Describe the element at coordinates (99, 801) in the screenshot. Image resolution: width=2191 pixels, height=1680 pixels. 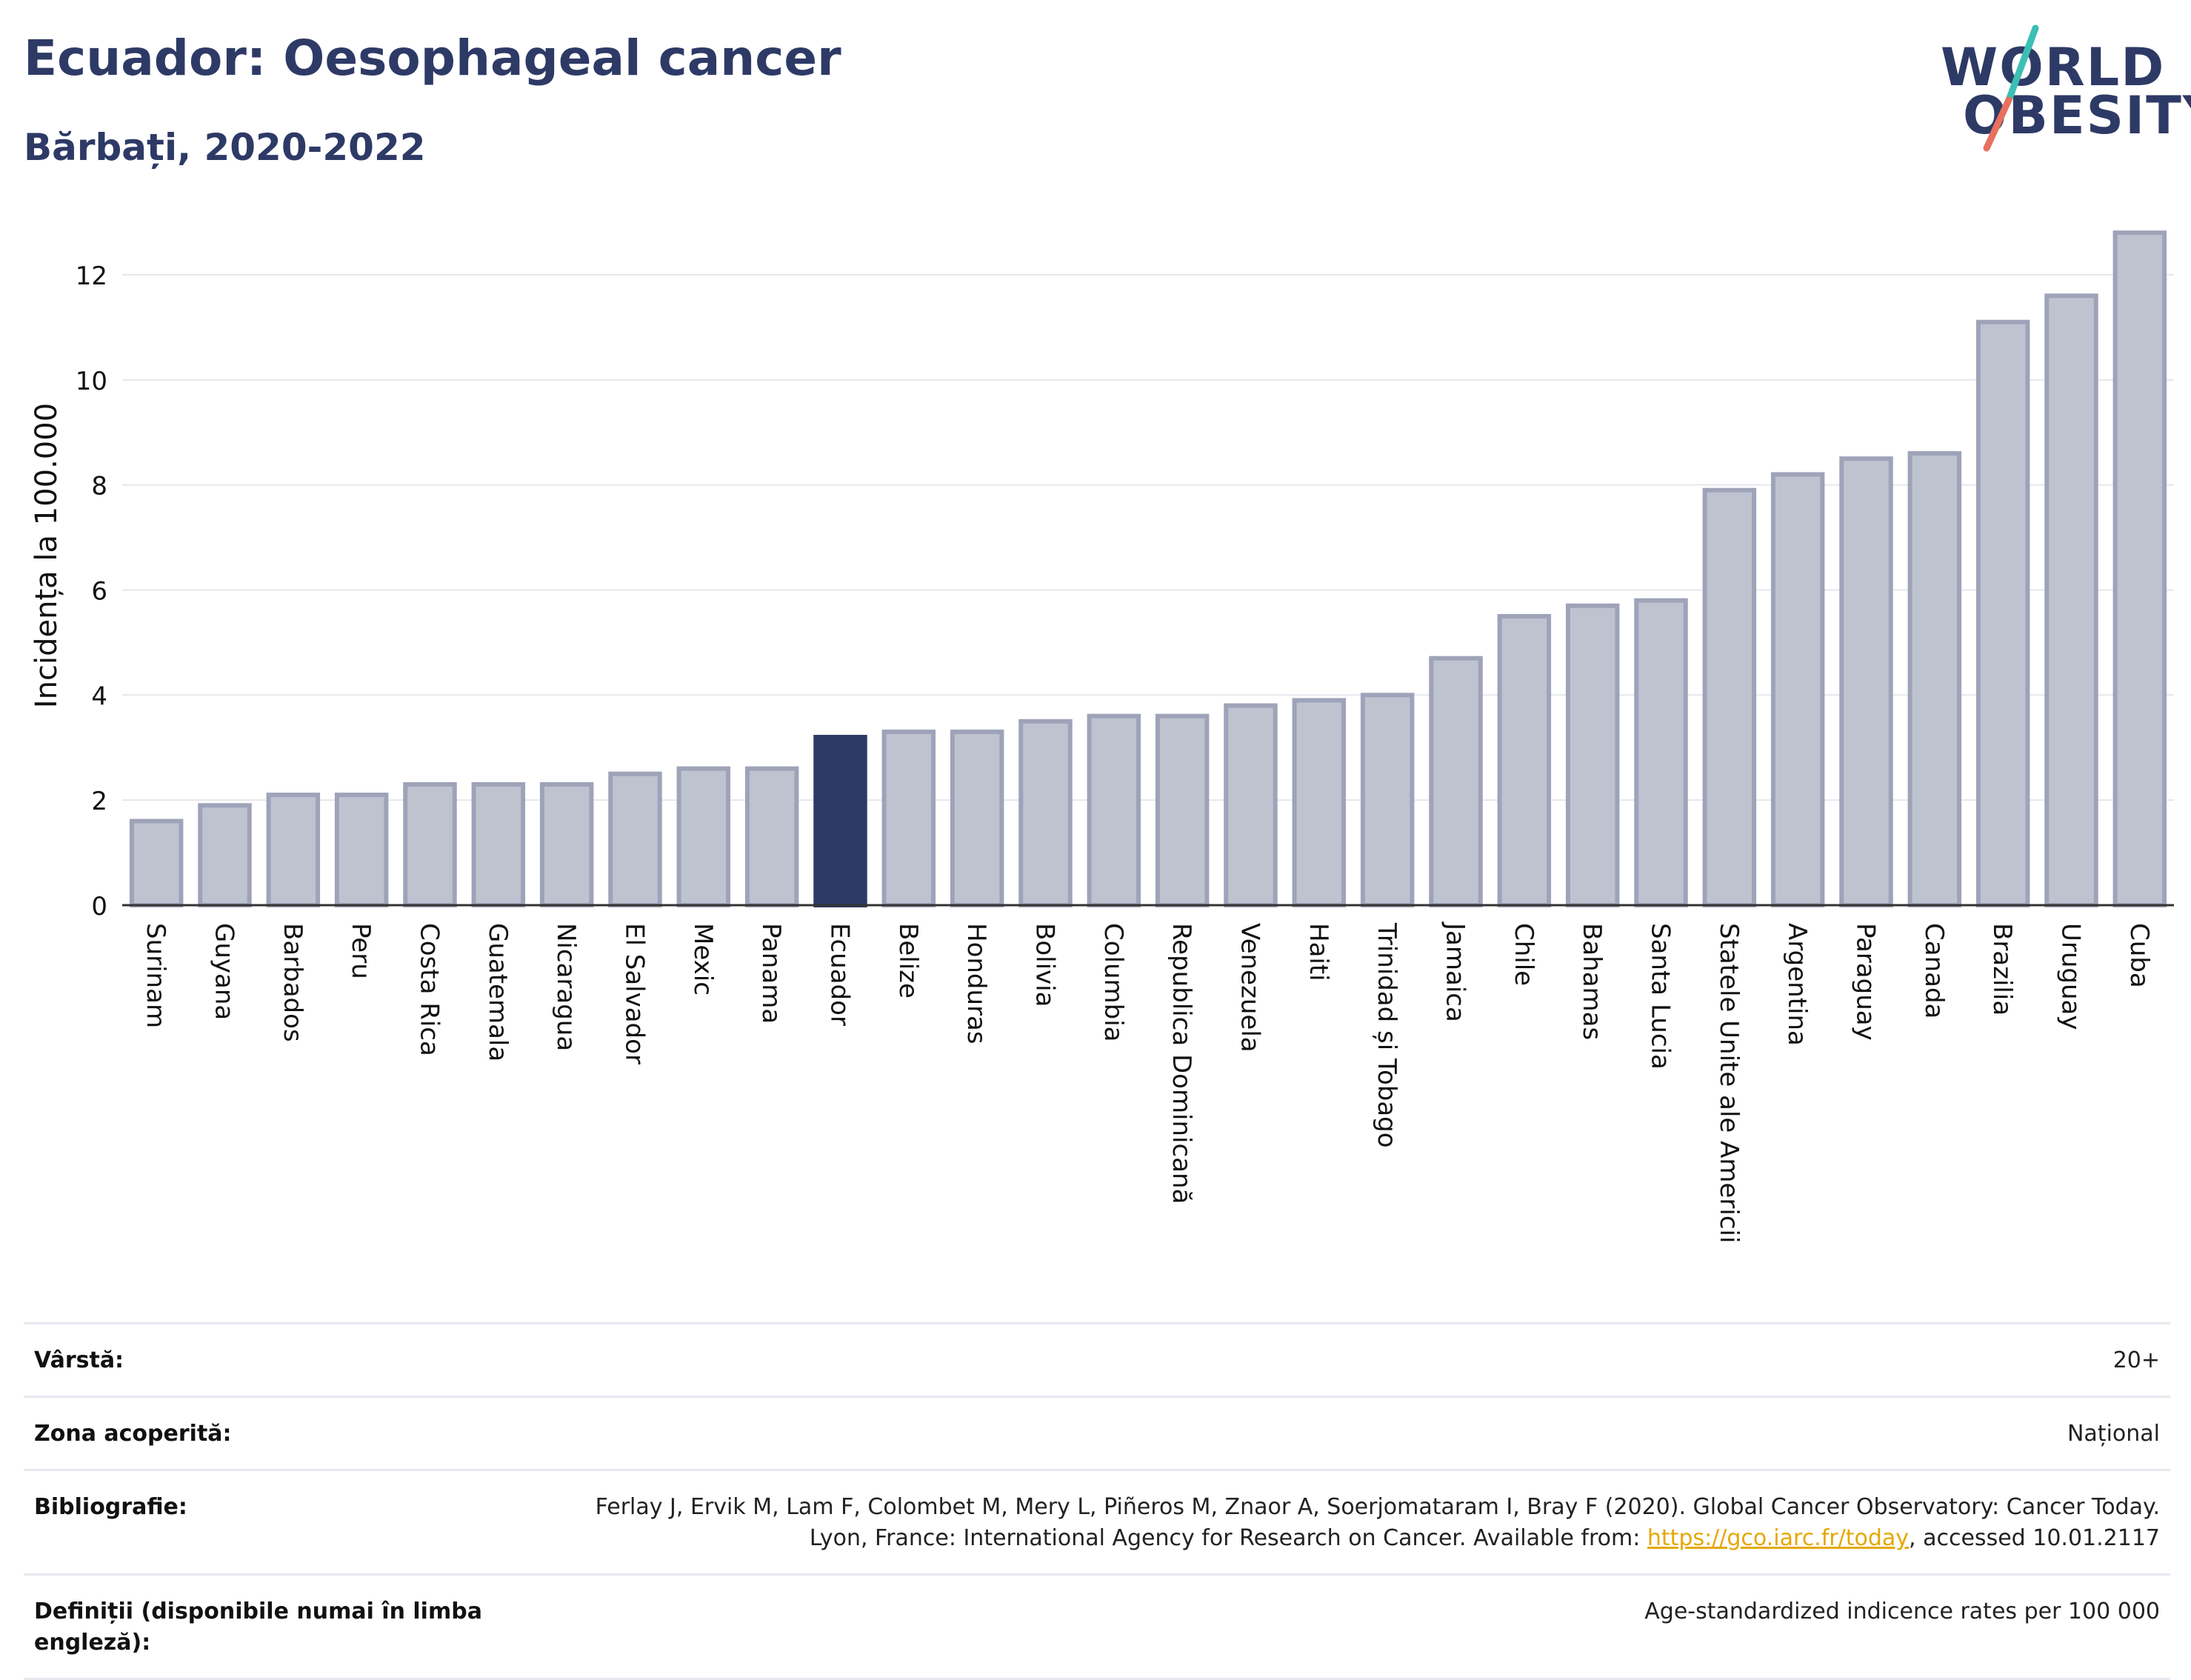
I see `y-tick-label: 2` at that location.